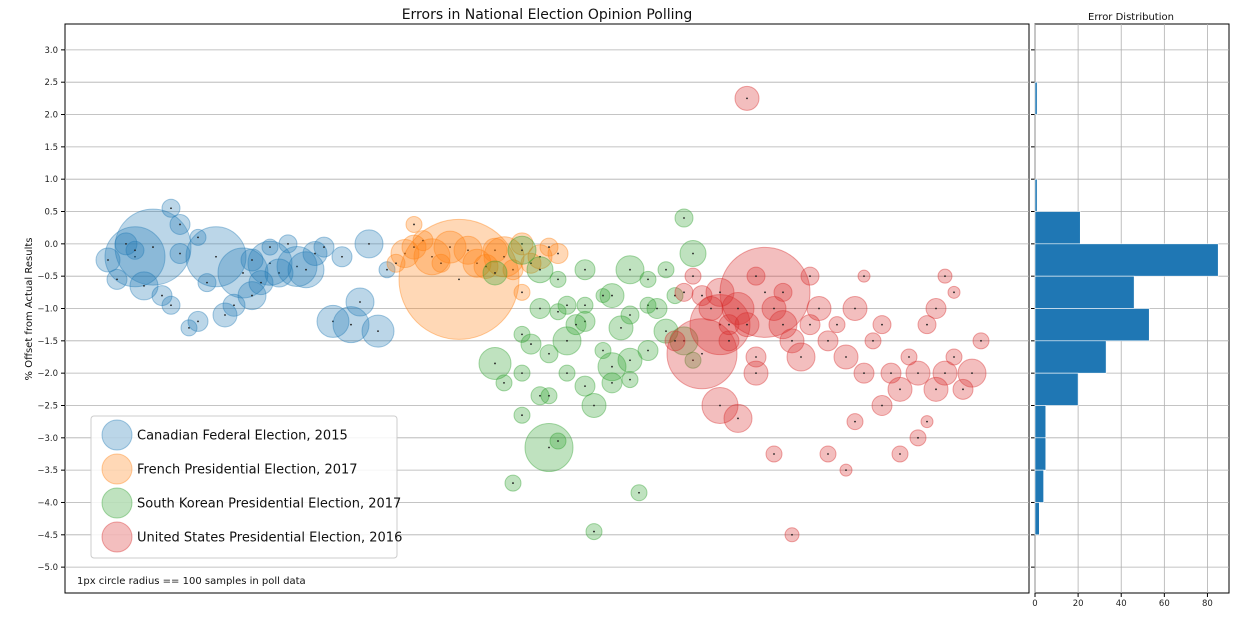 The width and height of the screenshot is (1246, 620). I want to click on y-tick-label: −4.0, so click(47, 503).